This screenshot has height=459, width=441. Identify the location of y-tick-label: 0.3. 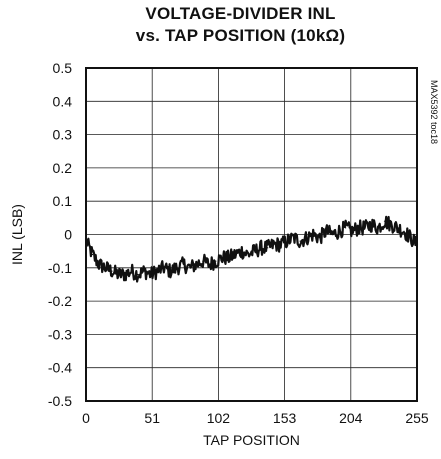
(63, 135).